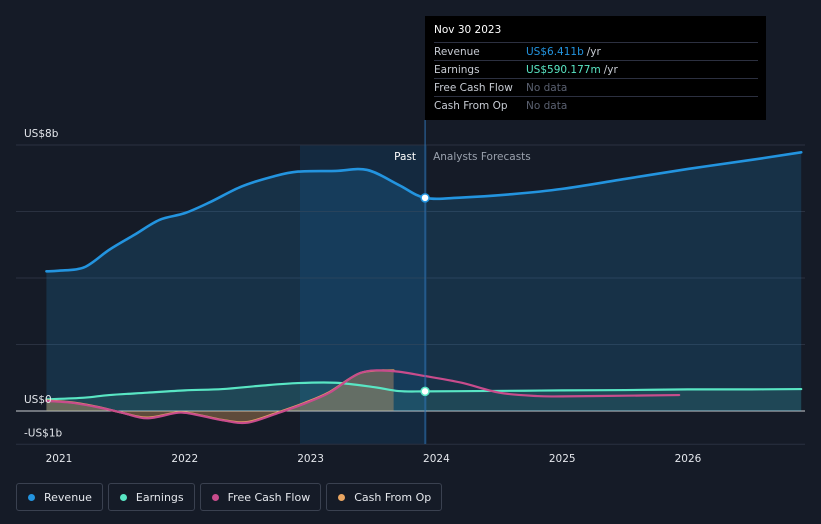 The image size is (821, 524). I want to click on y-axis-label: US$0, so click(38, 400).